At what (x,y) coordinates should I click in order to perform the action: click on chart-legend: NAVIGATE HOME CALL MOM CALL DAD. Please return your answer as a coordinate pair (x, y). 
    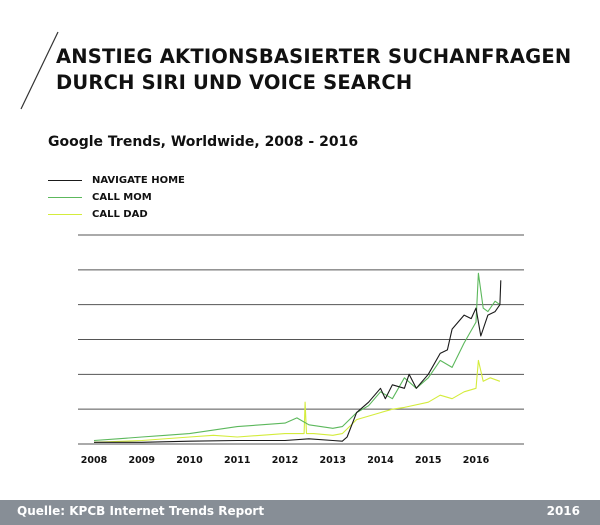
    Looking at the image, I should click on (116, 197).